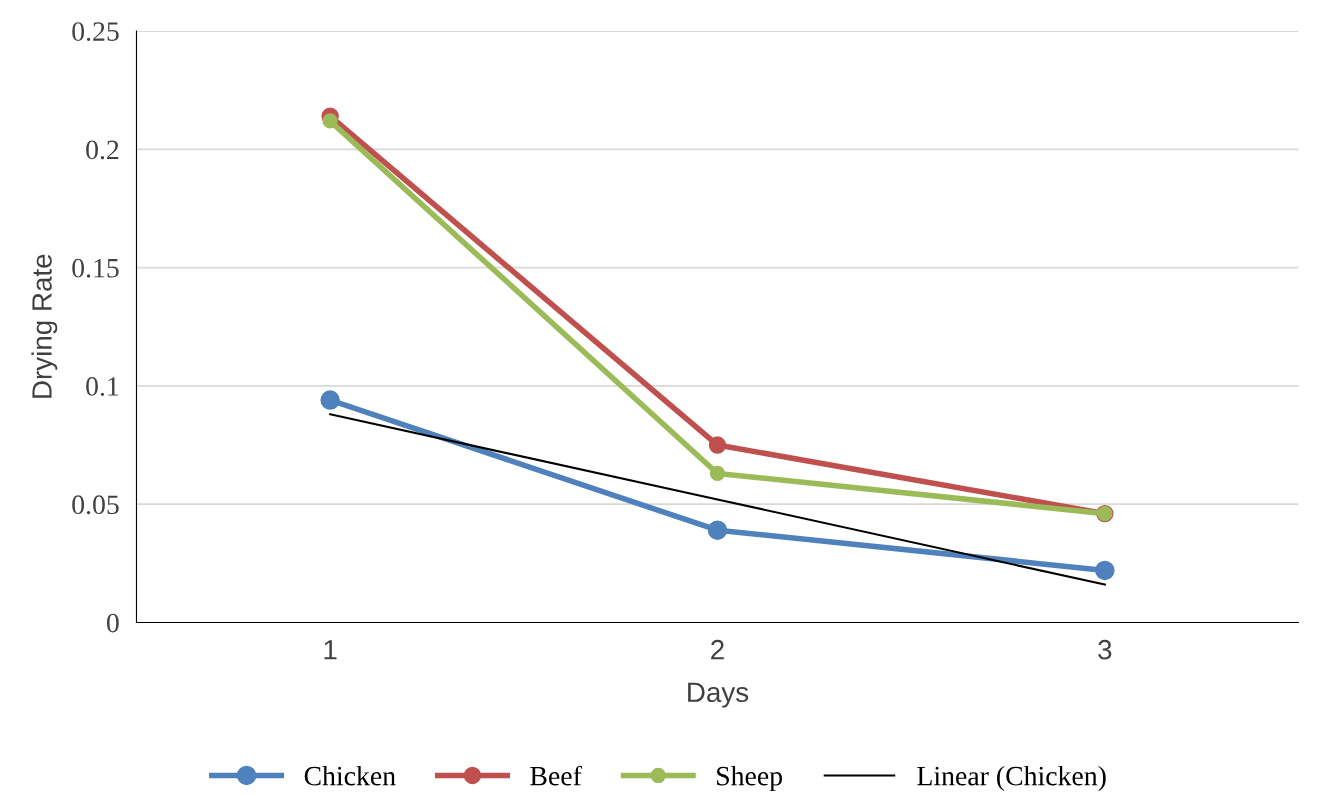 This screenshot has height=796, width=1325. I want to click on legend-label: Linear (Chicken), so click(1011, 778).